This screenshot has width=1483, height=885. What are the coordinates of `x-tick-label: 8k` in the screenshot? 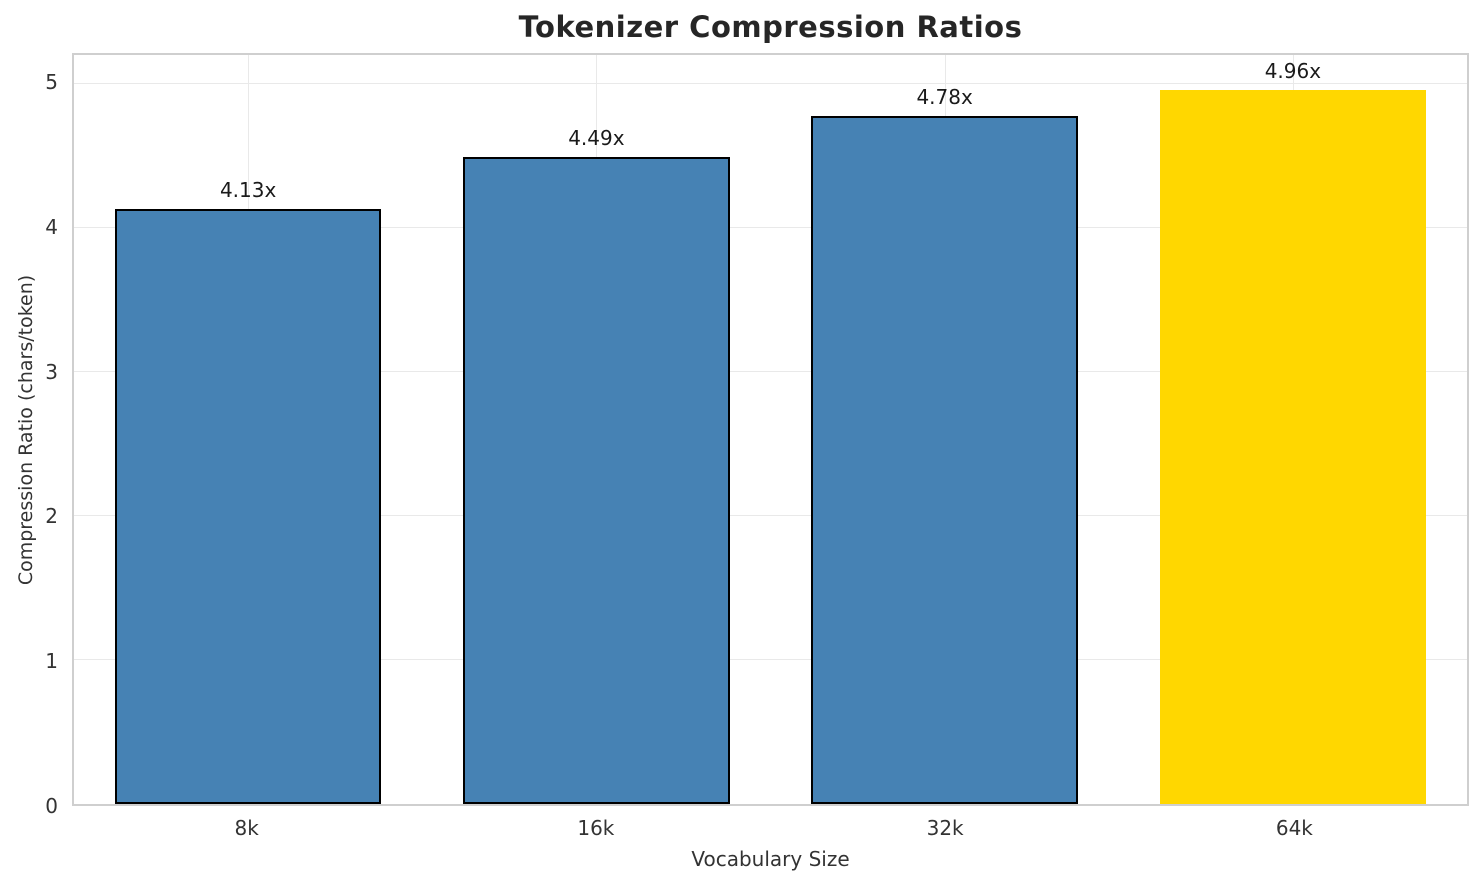 It's located at (246, 828).